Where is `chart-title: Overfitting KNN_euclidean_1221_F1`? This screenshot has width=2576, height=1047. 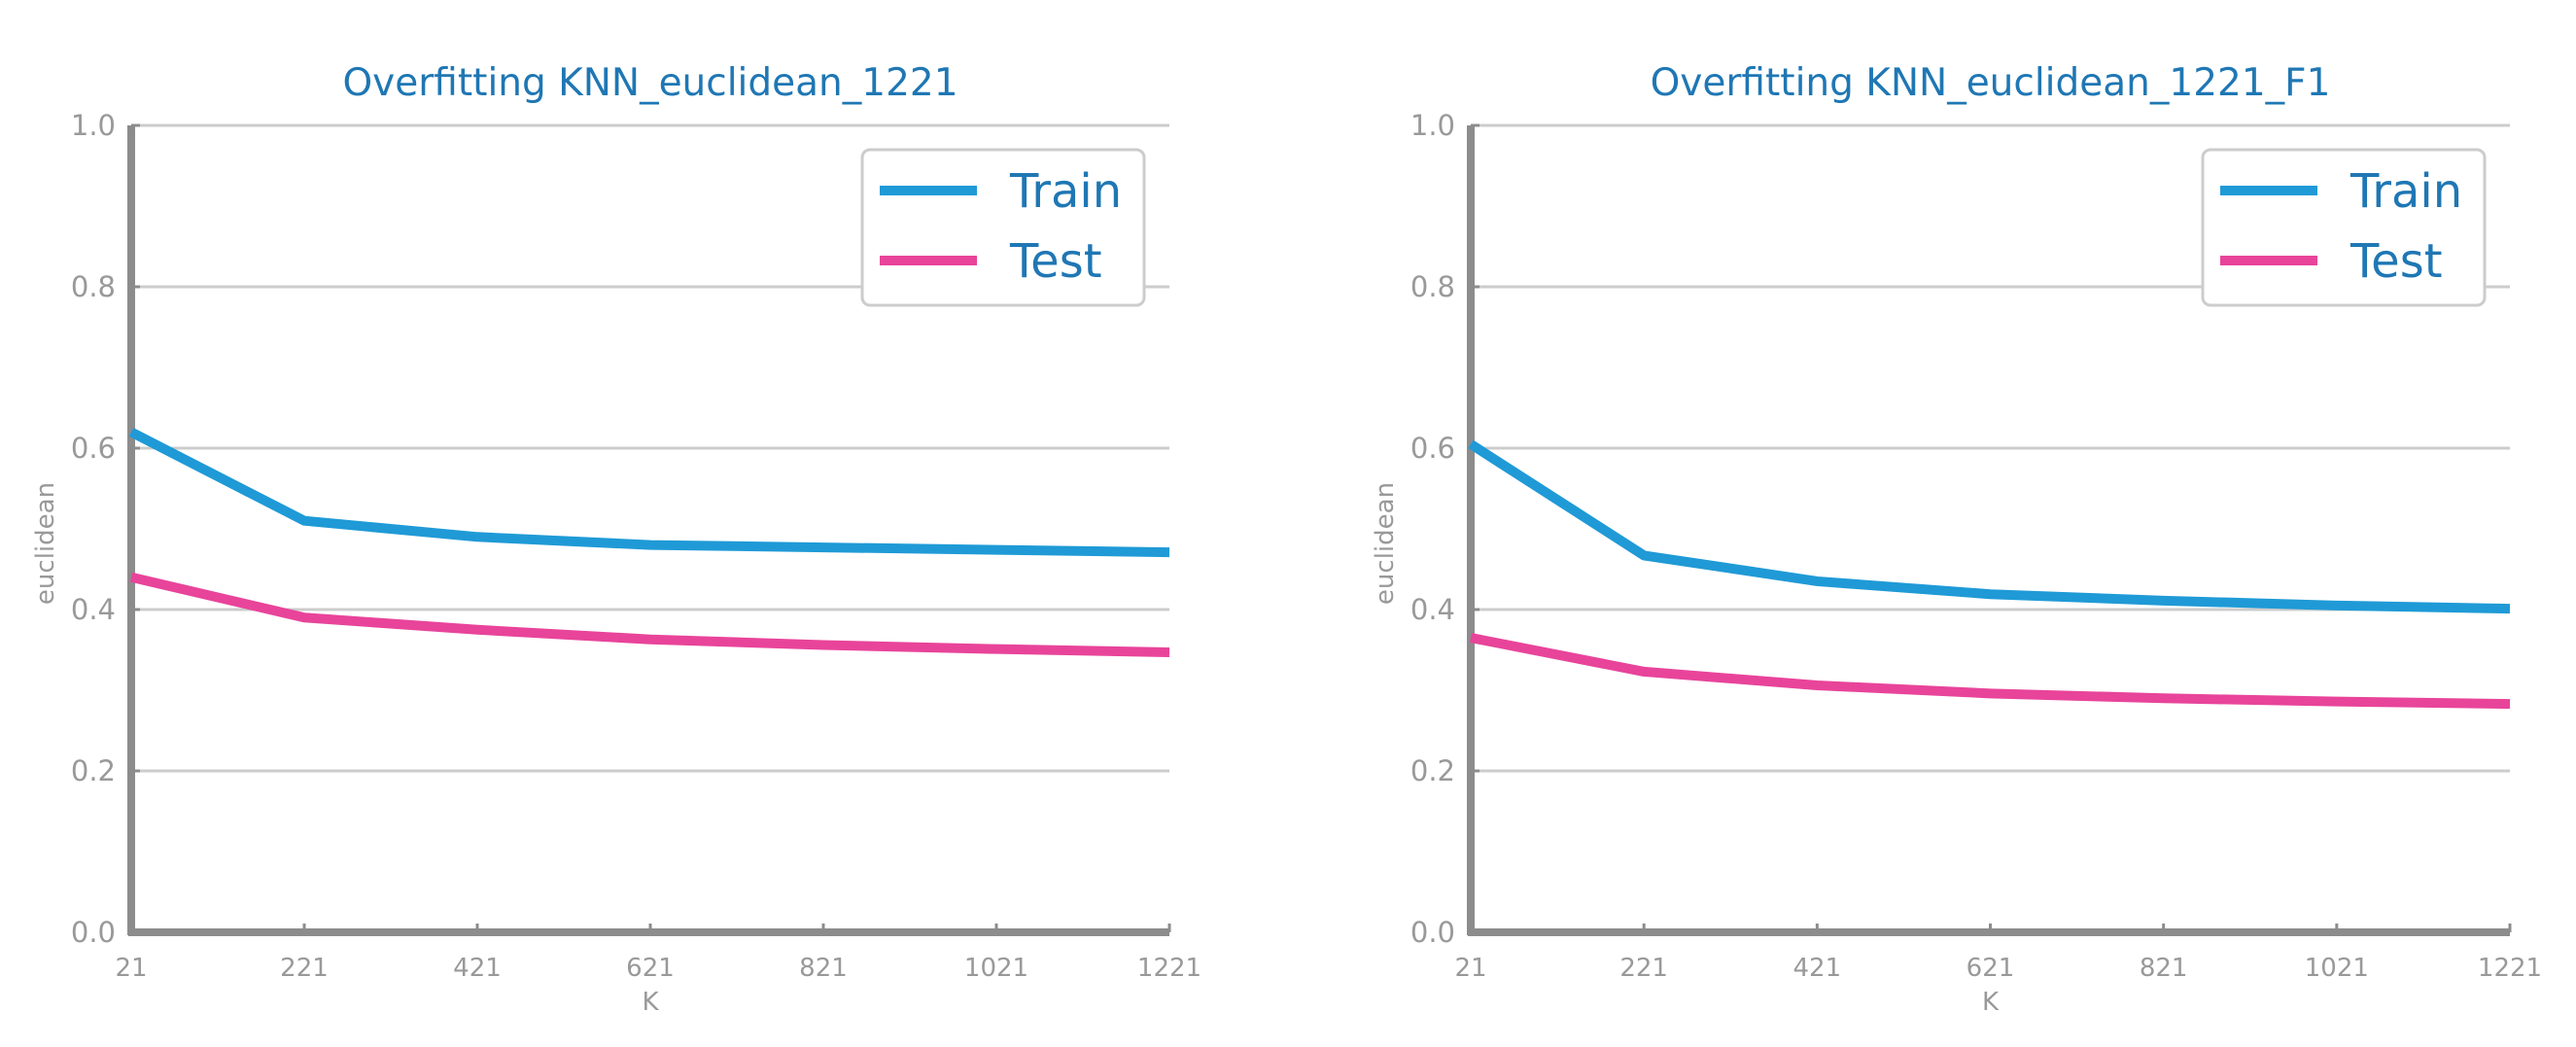 chart-title: Overfitting KNN_euclidean_1221_F1 is located at coordinates (1991, 83).